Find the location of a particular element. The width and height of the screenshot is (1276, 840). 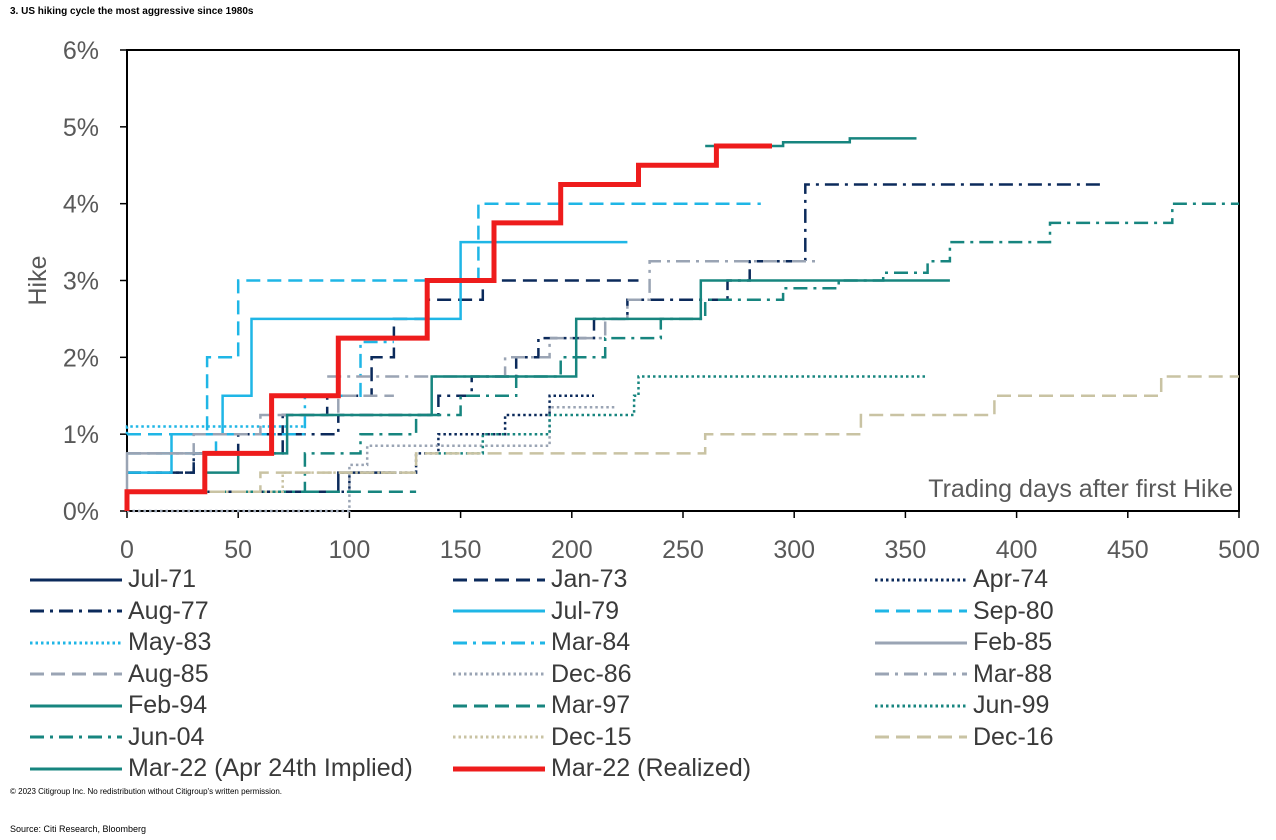

x-tick-label: 50 is located at coordinates (238, 548).